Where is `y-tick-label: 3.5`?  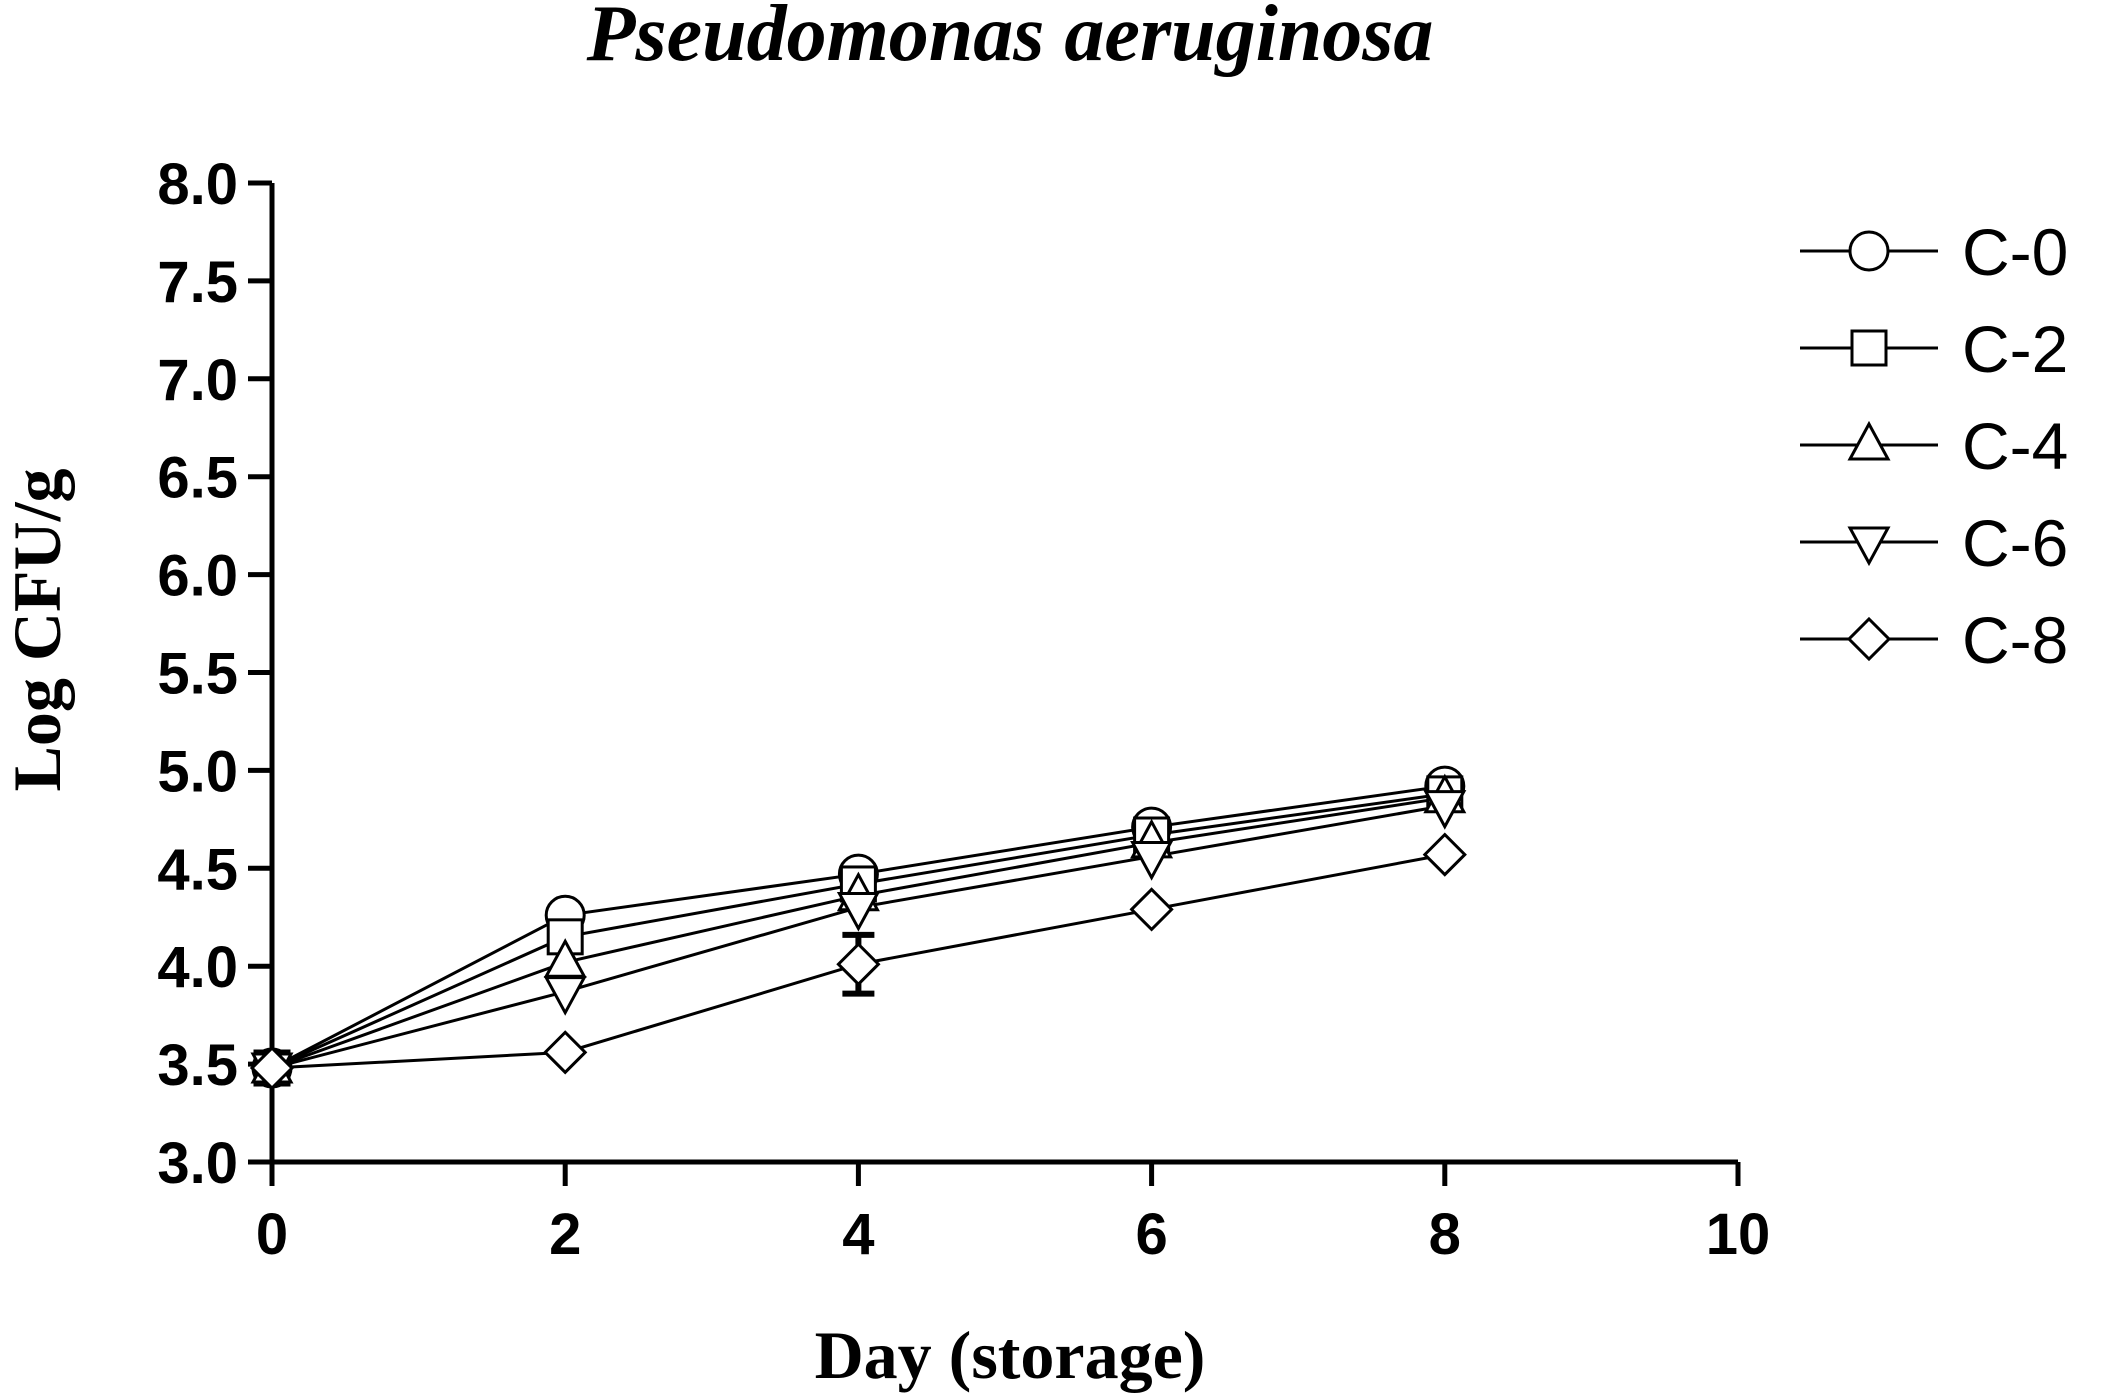 y-tick-label: 3.5 is located at coordinates (197, 1065).